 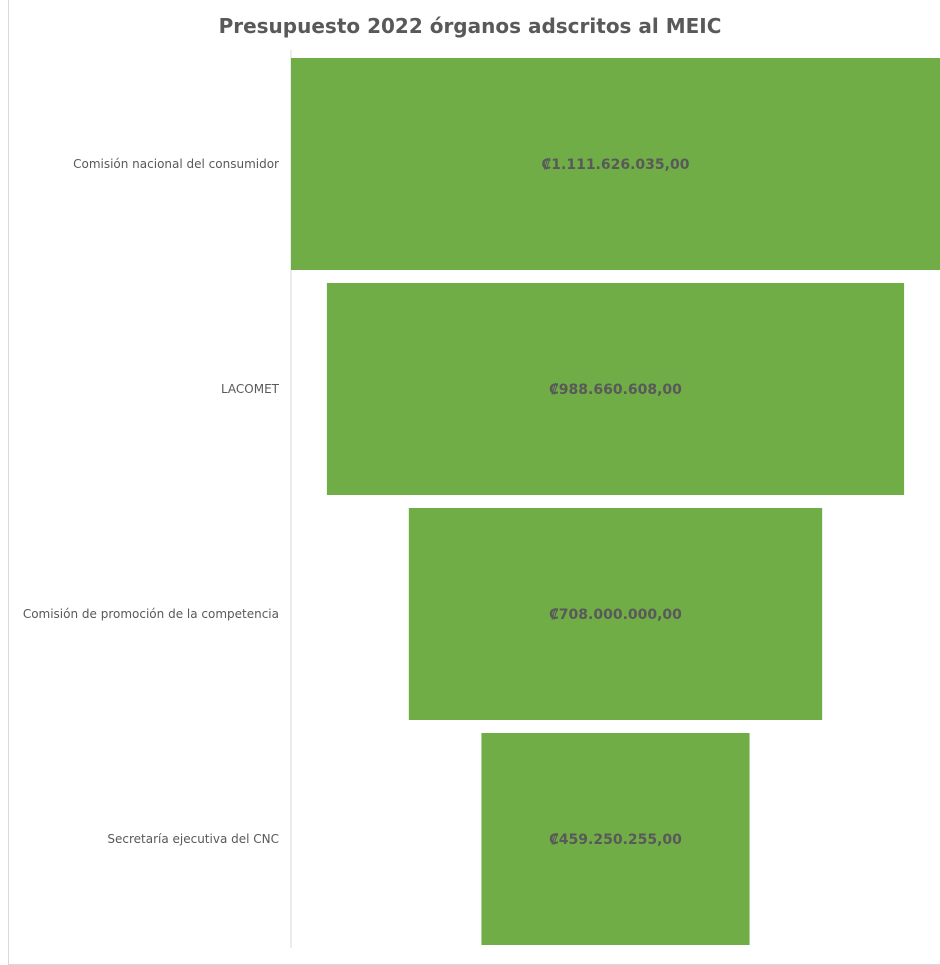 I want to click on data-label: ₡1.111.626.035,00, so click(x=616, y=165).